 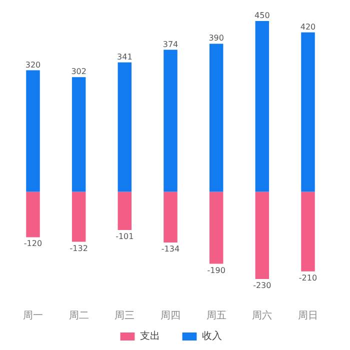 I want to click on data-label: 320, so click(x=33, y=65).